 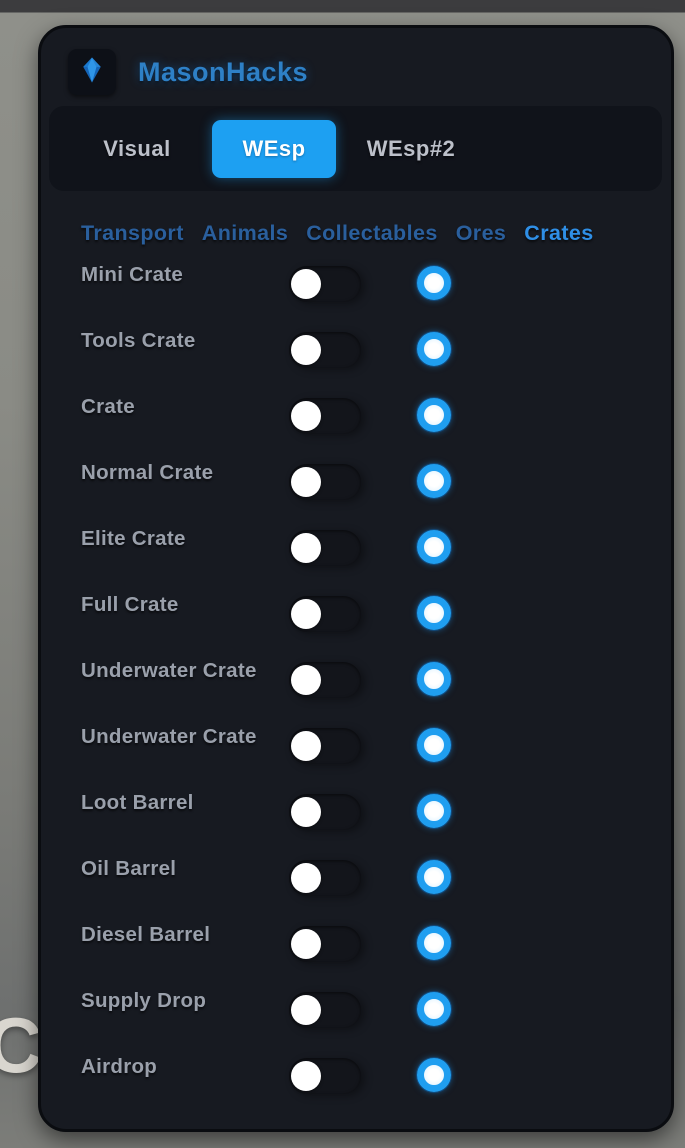 I want to click on app-title: MasonHacks, so click(x=223, y=71).